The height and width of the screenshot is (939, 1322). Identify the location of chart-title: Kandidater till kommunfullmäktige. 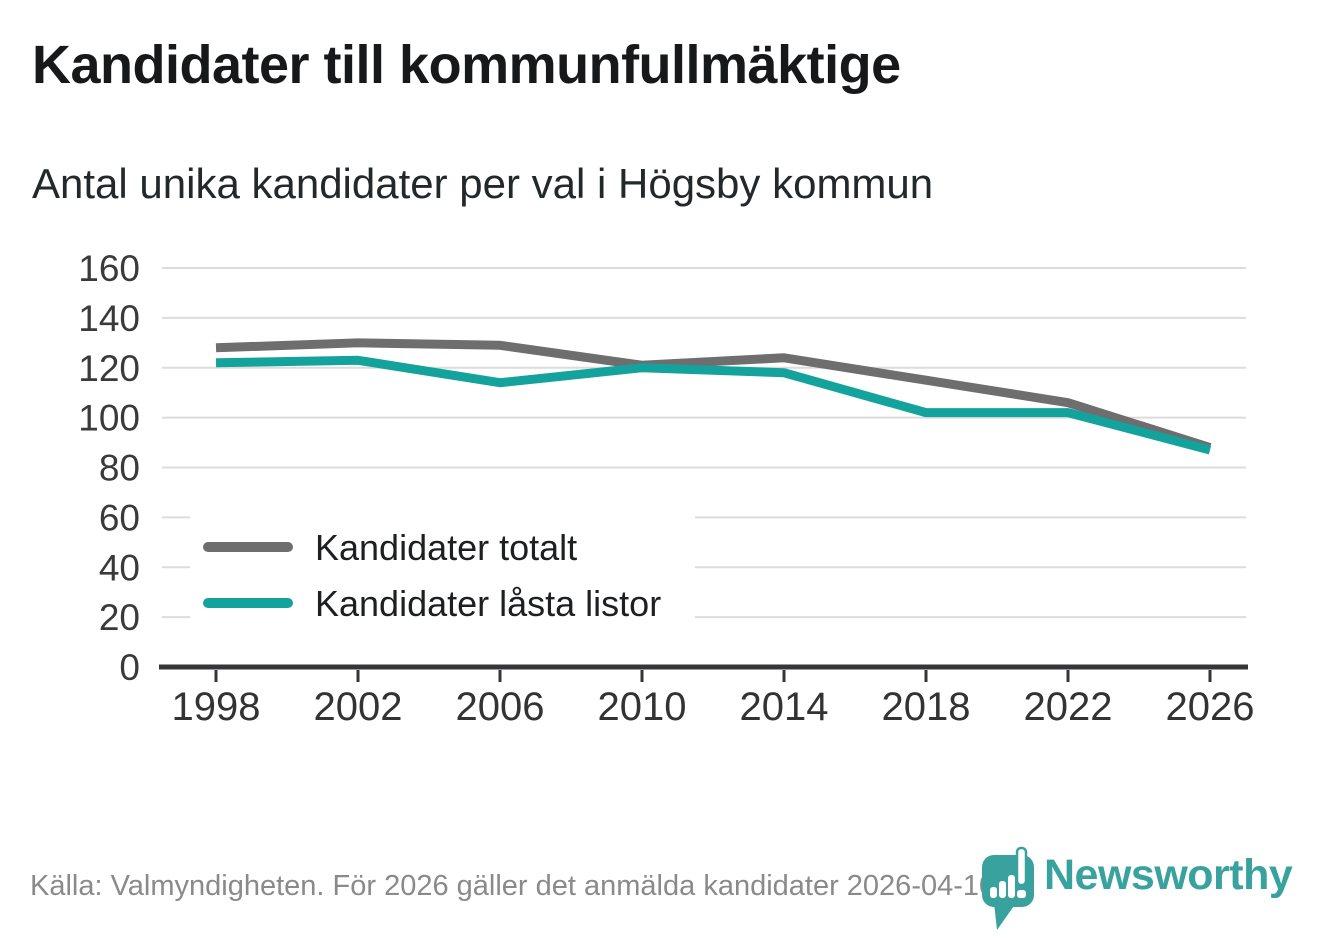
(466, 65).